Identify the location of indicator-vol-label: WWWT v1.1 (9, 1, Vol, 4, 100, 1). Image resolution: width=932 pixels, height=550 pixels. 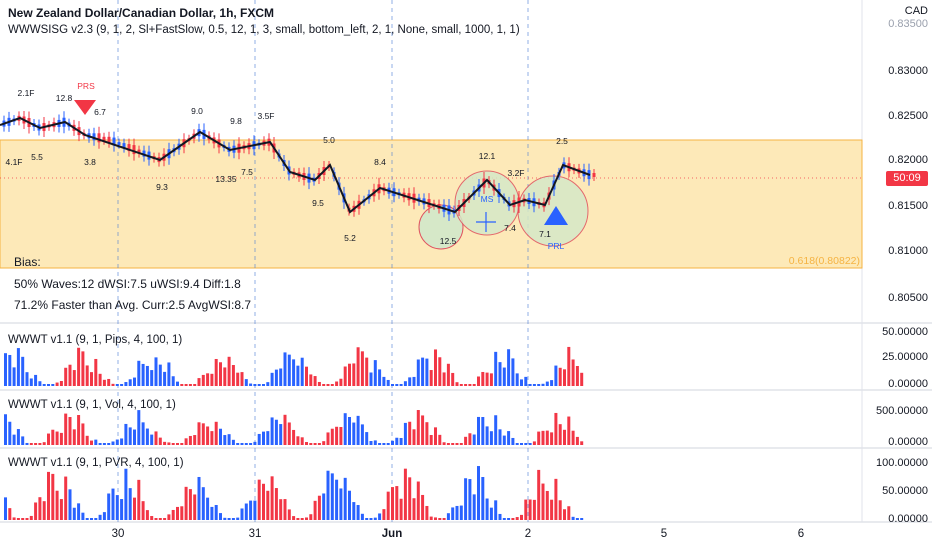
(92, 405).